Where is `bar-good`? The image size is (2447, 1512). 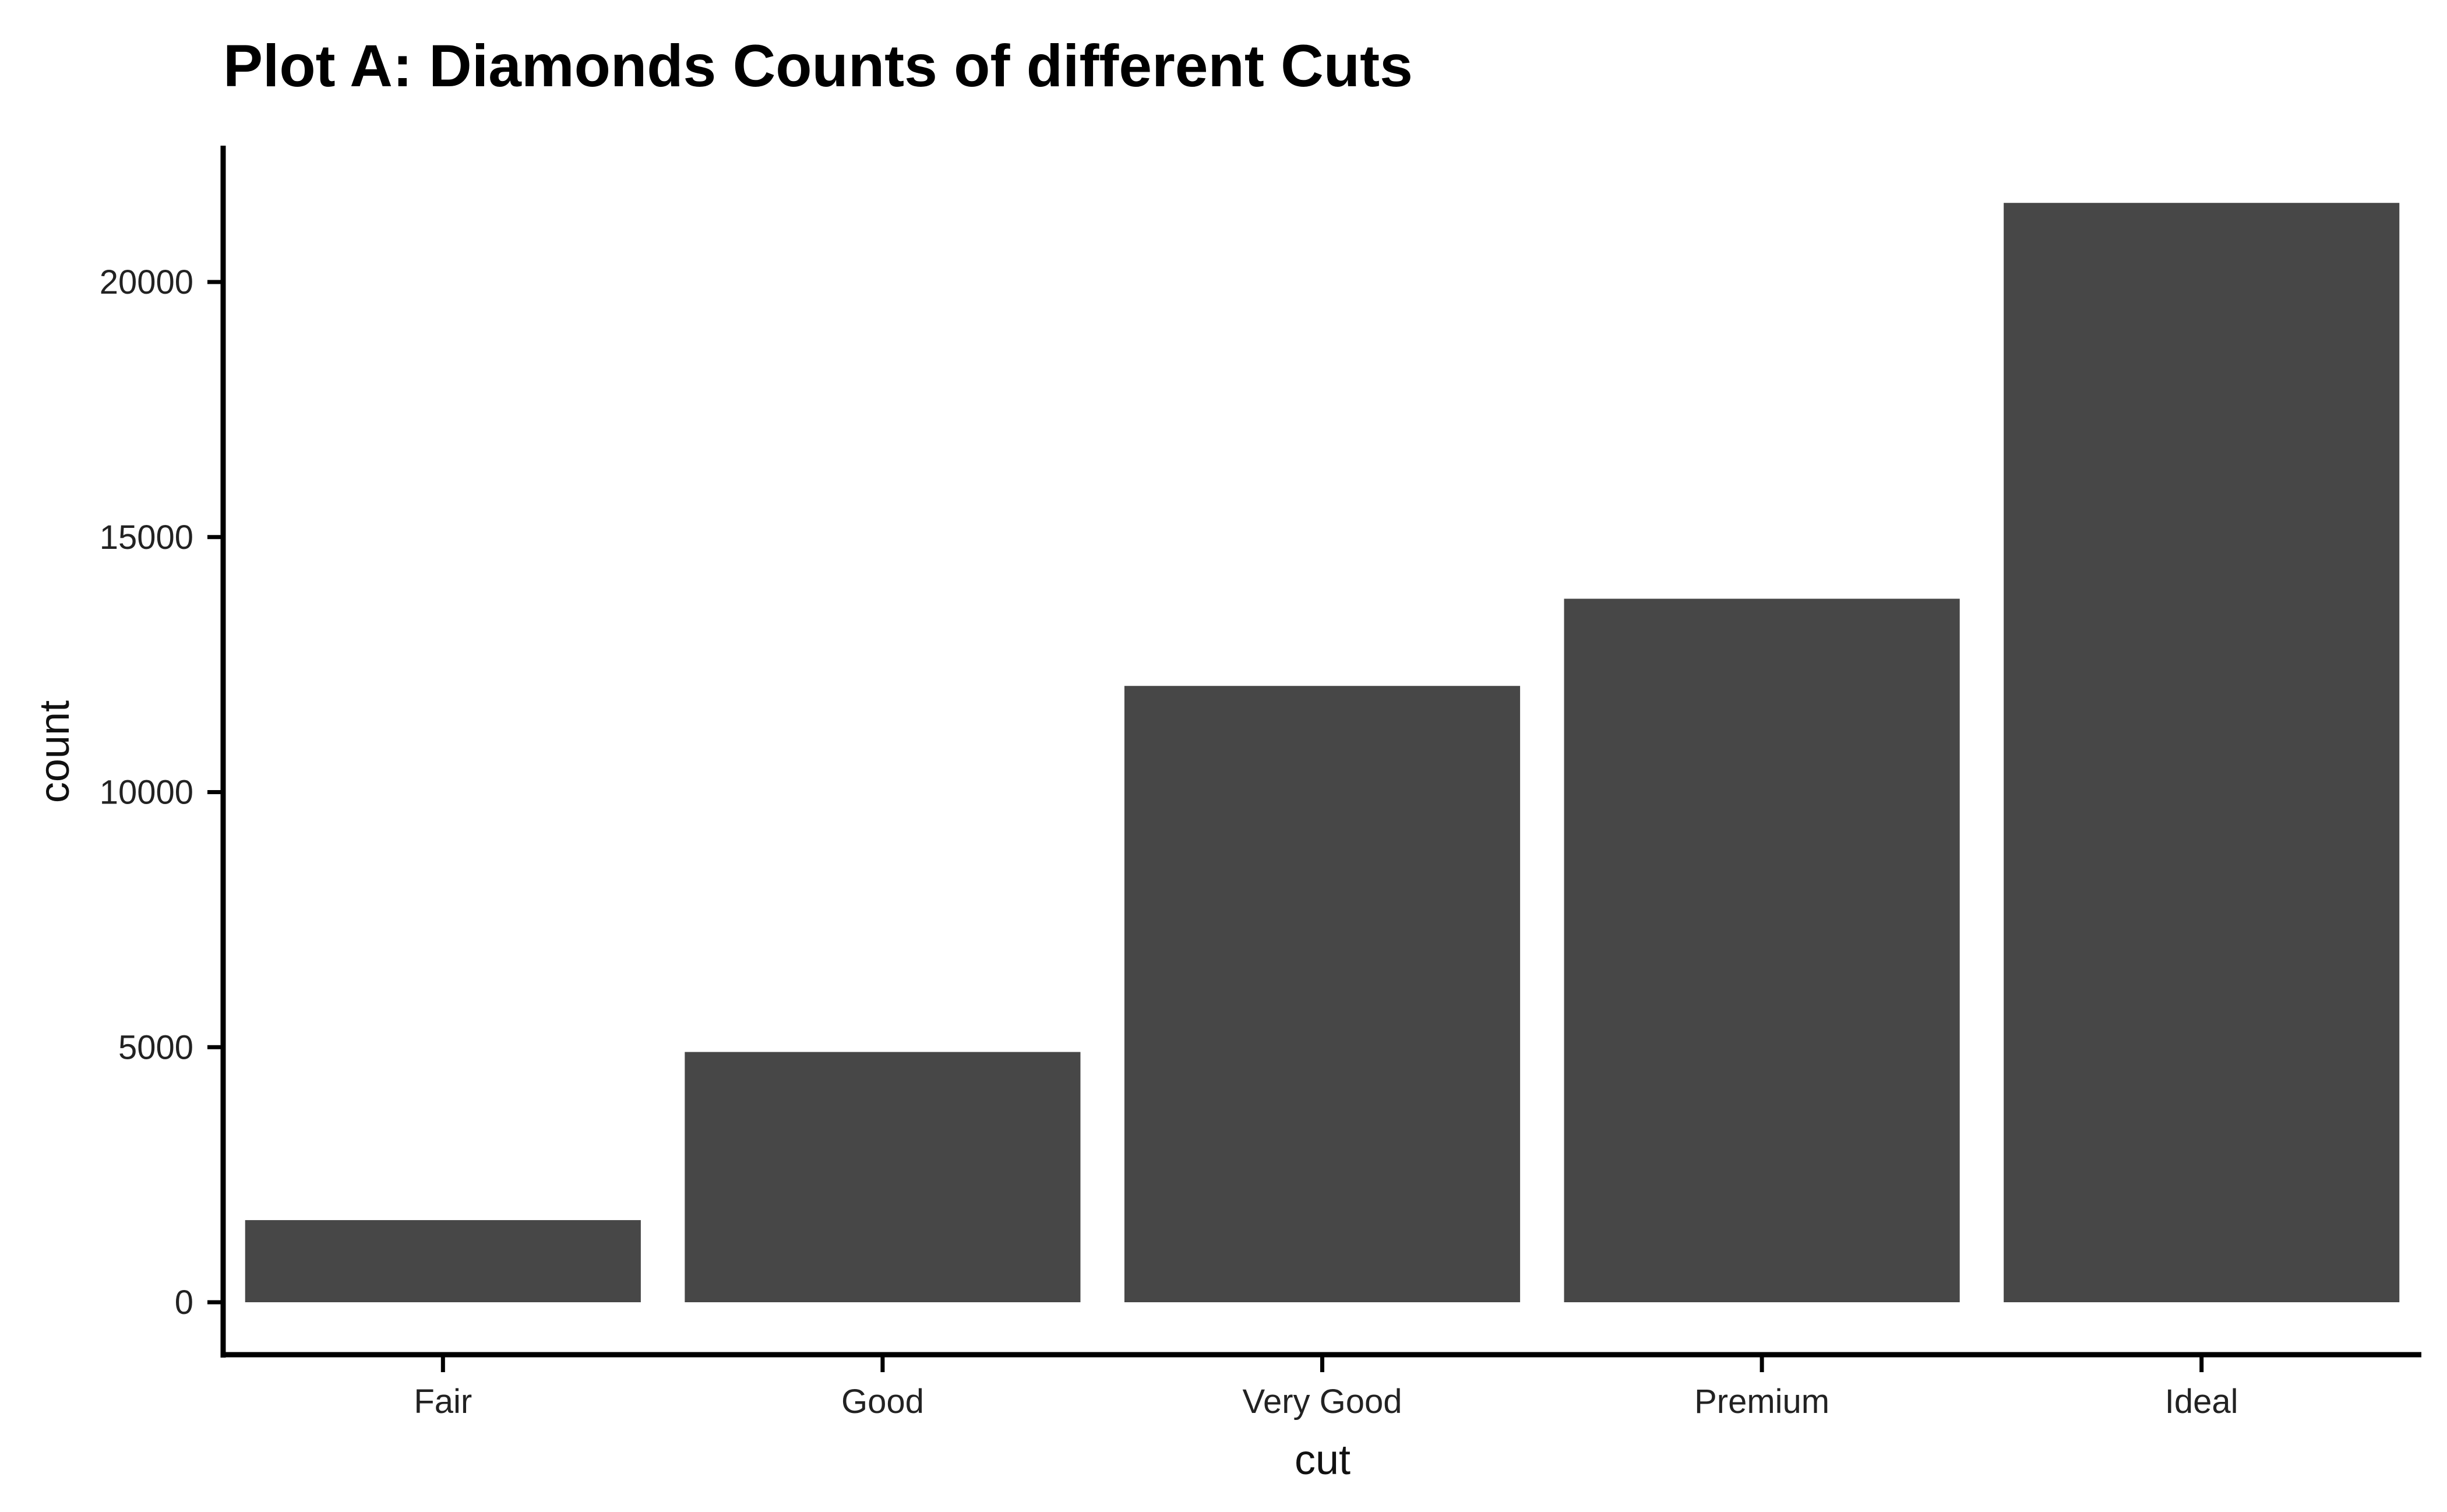
bar-good is located at coordinates (883, 1177).